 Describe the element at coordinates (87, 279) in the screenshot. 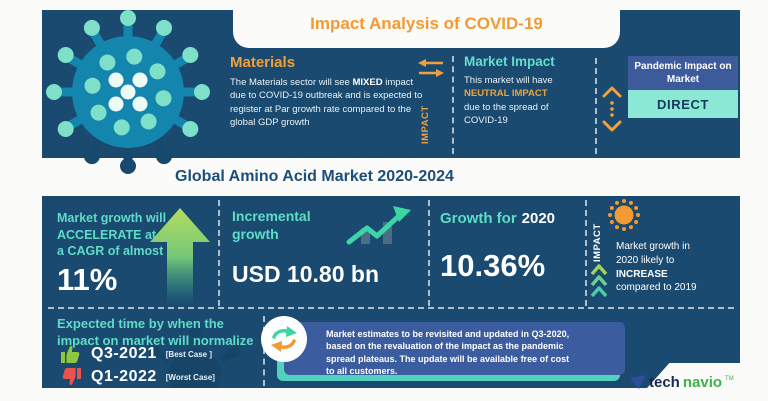

I see `cagr-value: 11%` at that location.